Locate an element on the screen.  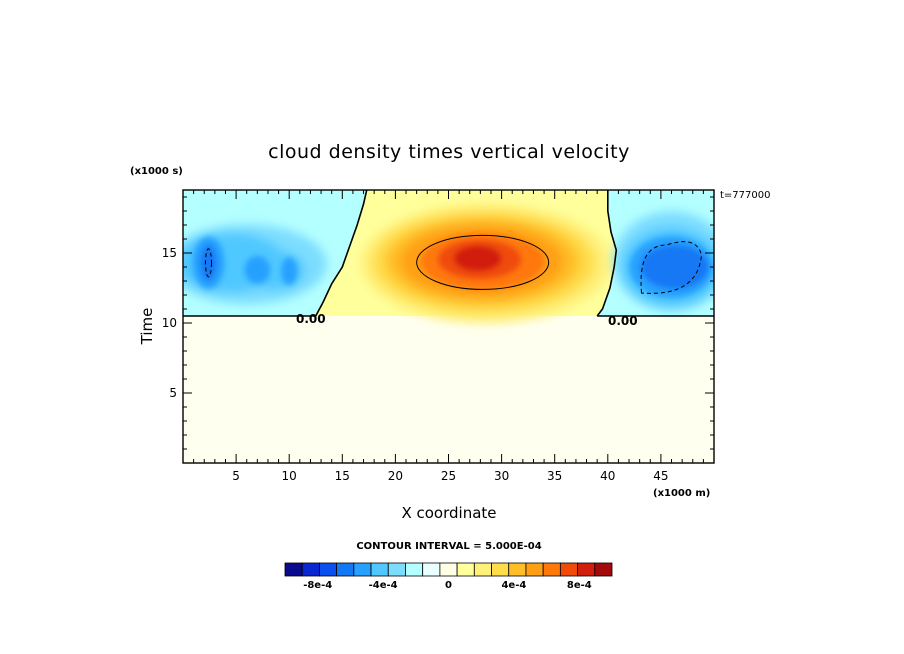
x-tick-label: 45 is located at coordinates (660, 476).